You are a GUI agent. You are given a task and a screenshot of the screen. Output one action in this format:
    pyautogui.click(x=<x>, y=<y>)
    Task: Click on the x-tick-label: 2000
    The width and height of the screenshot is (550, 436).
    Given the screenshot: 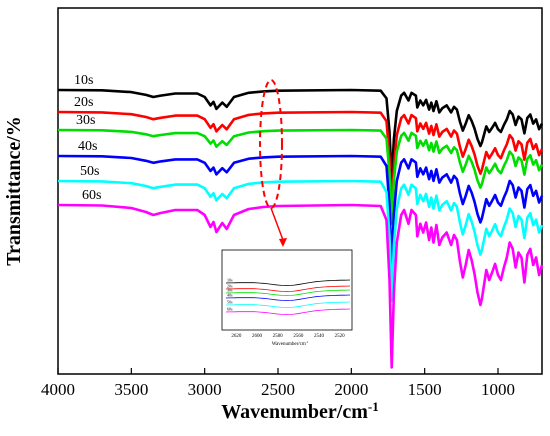 What is the action you would take?
    pyautogui.click(x=351, y=389)
    